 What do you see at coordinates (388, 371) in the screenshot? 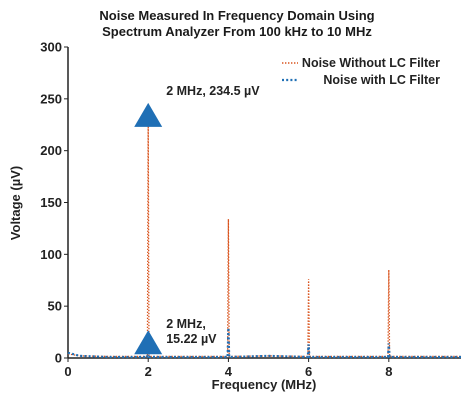
I see `x-tick-label: 8` at bounding box center [388, 371].